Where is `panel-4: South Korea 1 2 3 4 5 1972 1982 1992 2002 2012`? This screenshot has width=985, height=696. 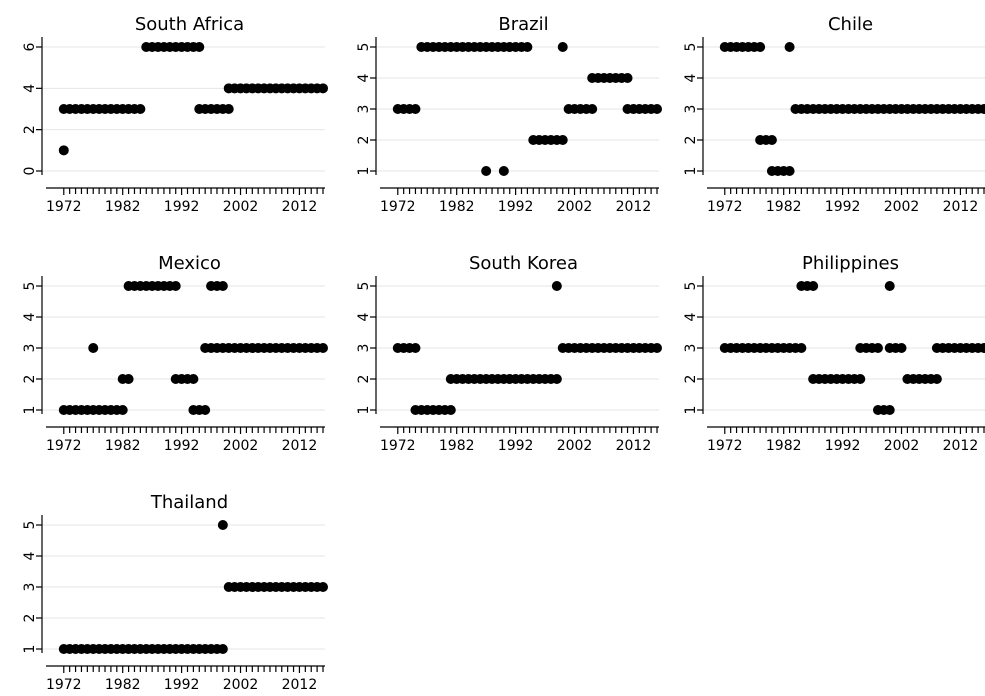 panel-4: South Korea 1 2 3 4 5 1972 1982 1992 2002 2012 is located at coordinates (509, 353).